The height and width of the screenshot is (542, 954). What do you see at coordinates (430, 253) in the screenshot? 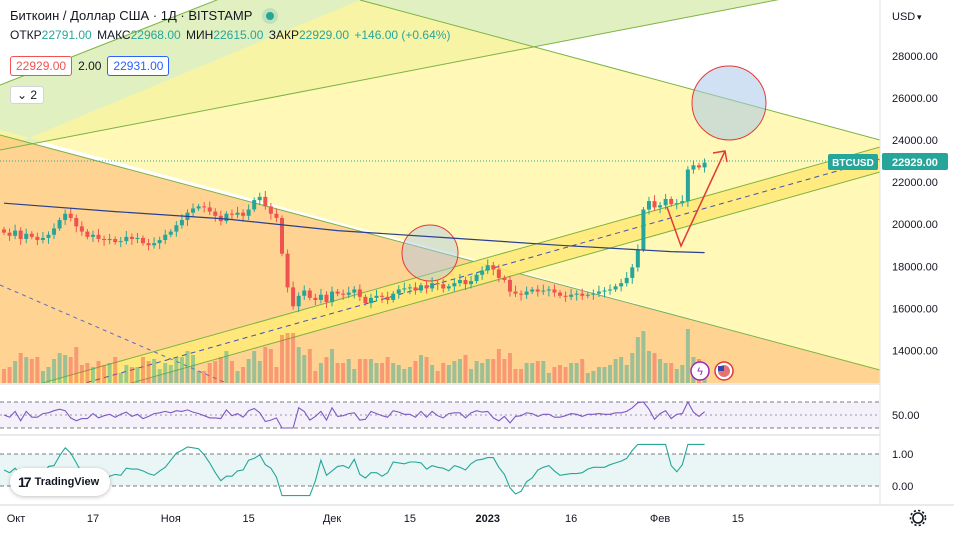
I see `highlight-circle-left` at bounding box center [430, 253].